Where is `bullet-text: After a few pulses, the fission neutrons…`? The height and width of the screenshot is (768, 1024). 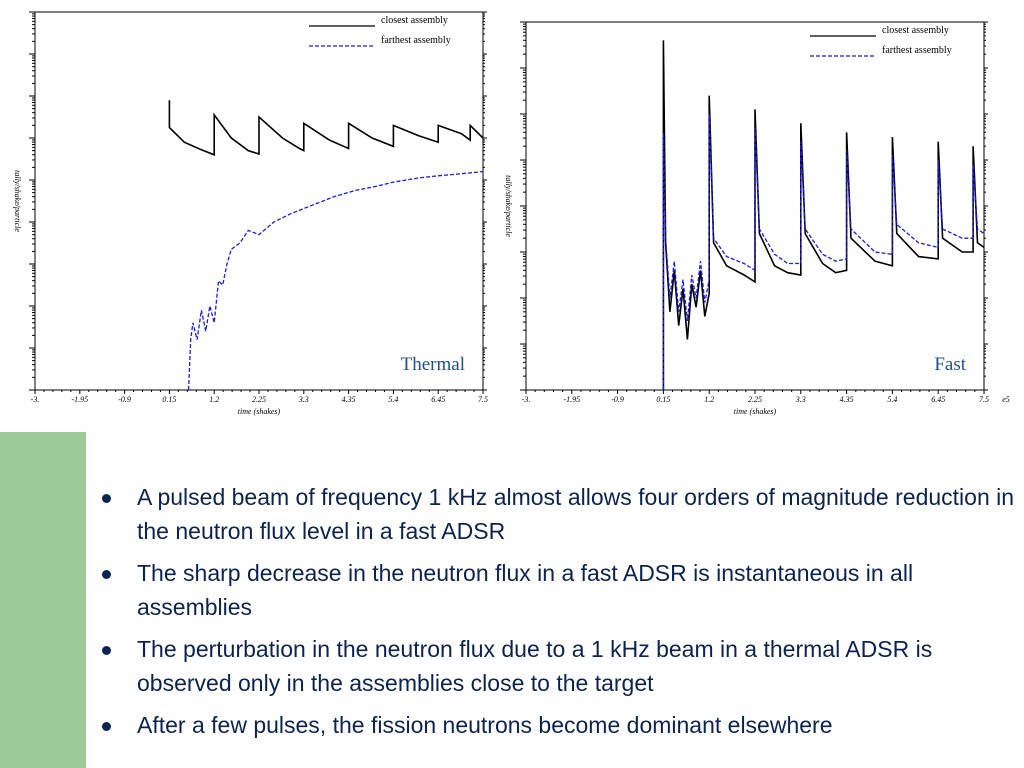 bullet-text: After a few pulses, the fission neutrons… is located at coordinates (485, 725).